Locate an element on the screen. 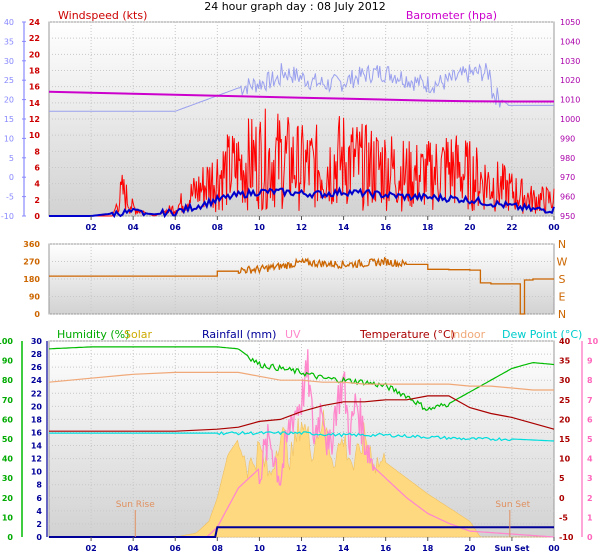 The image size is (600, 555). series-average-wind is located at coordinates (302, 202).